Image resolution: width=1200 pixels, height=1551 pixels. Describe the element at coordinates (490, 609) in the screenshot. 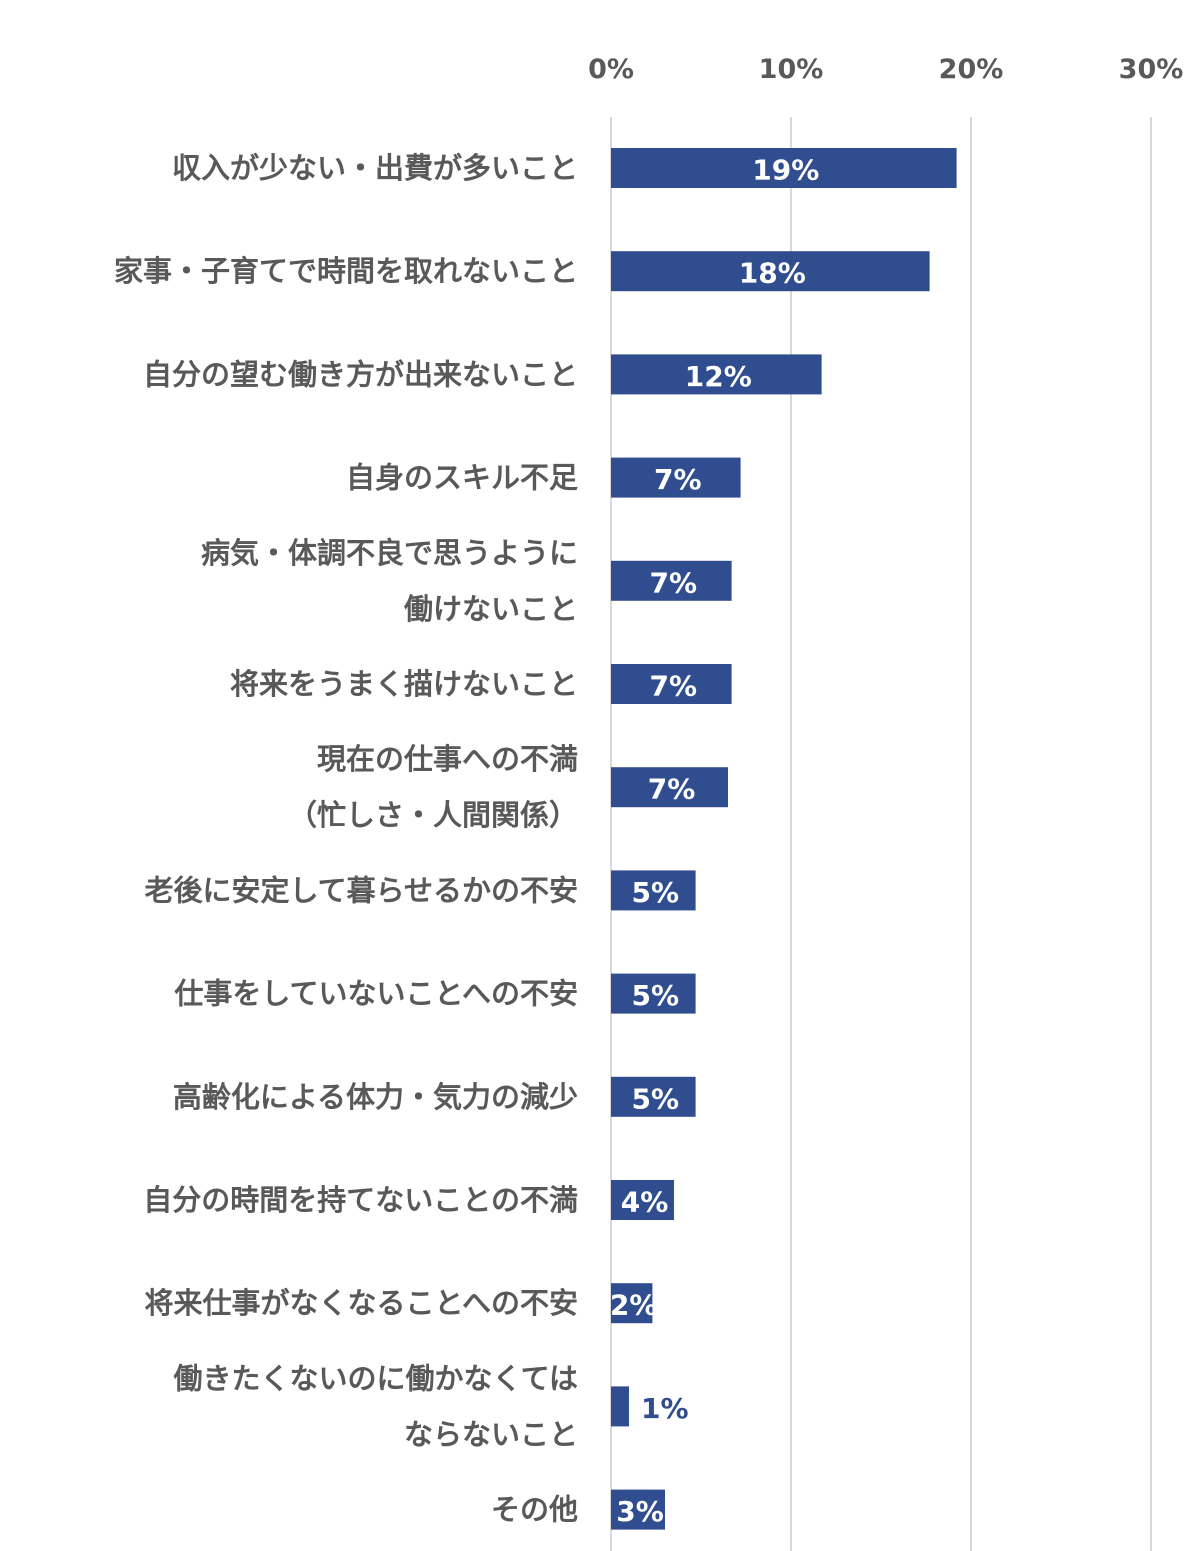

I see `category-label: 働けないこと` at that location.